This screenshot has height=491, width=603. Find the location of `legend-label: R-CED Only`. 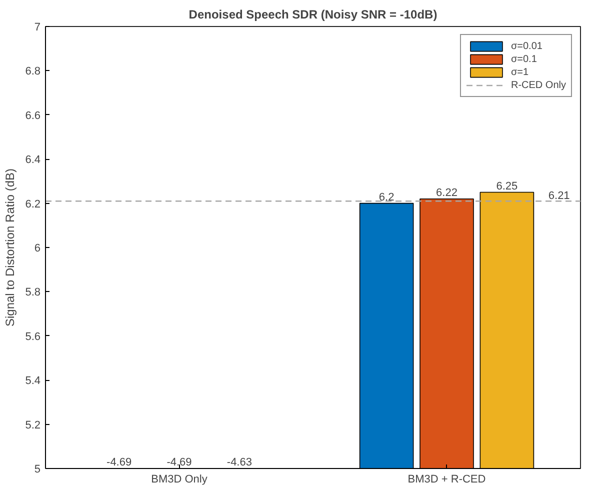

legend-label: R-CED Only is located at coordinates (538, 85).